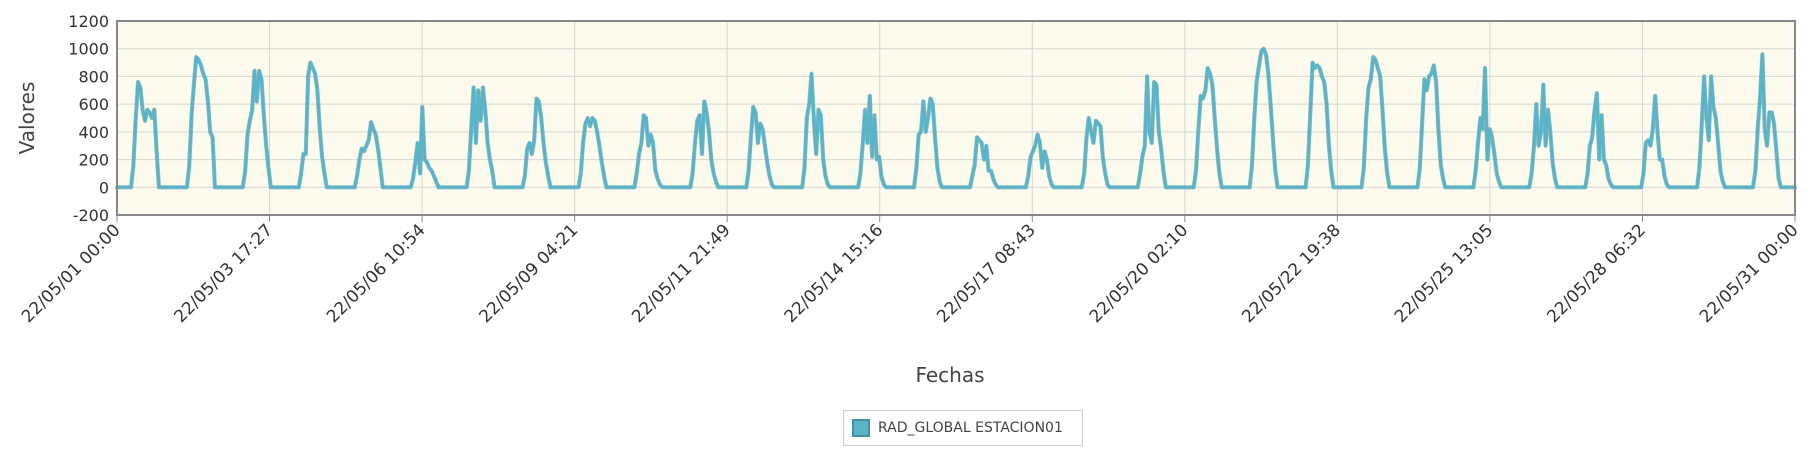 This screenshot has height=451, width=1819. What do you see at coordinates (88, 21) in the screenshot?
I see `y-tick-label: 1200` at bounding box center [88, 21].